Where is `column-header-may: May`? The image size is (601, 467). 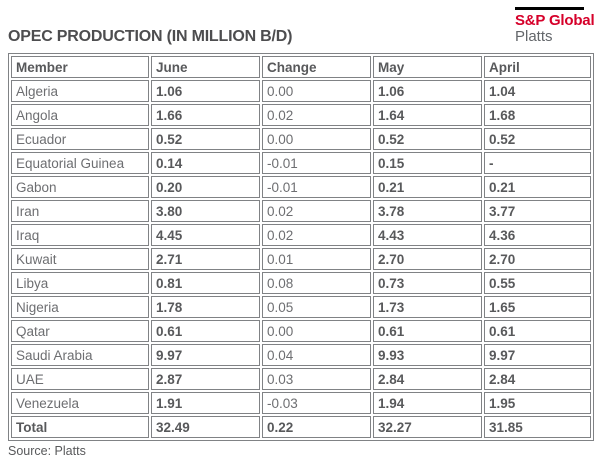
column-header-may: May is located at coordinates (427, 67).